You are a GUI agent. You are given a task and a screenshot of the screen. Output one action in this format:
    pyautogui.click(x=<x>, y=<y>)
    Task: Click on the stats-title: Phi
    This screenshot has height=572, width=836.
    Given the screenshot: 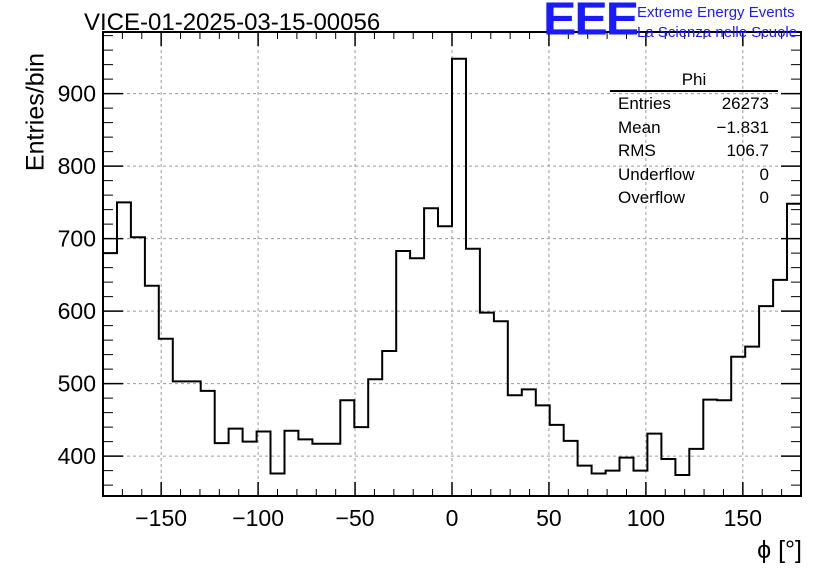 What is the action you would take?
    pyautogui.click(x=694, y=80)
    